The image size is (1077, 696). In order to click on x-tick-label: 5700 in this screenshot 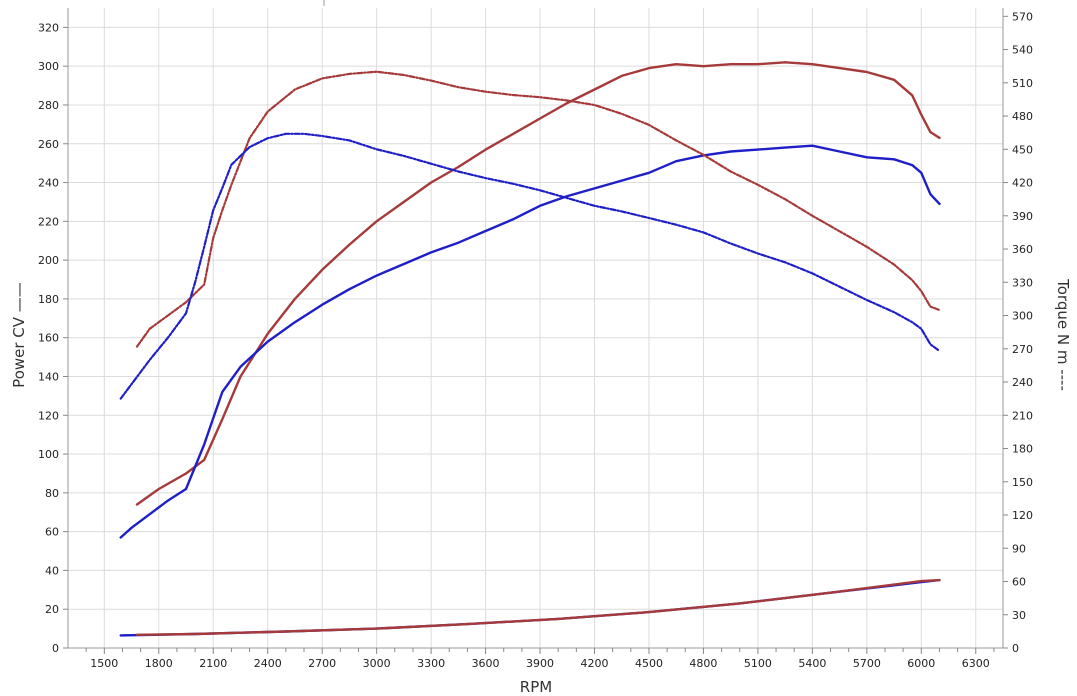, I will do `click(867, 663)`.